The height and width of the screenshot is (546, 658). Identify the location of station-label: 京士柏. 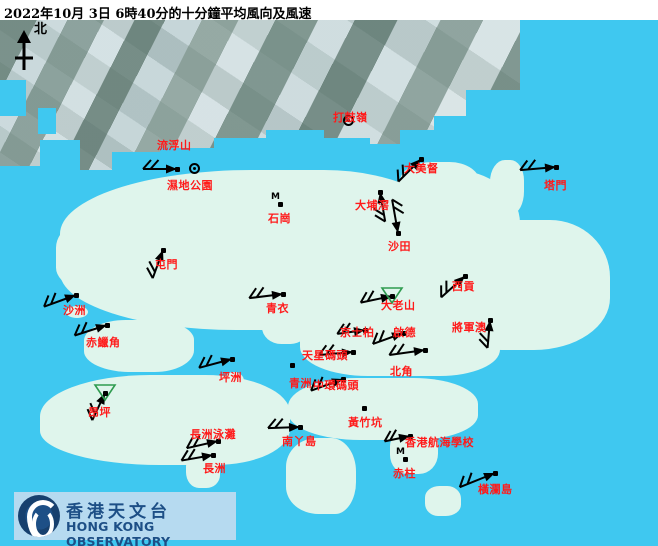
(357, 332).